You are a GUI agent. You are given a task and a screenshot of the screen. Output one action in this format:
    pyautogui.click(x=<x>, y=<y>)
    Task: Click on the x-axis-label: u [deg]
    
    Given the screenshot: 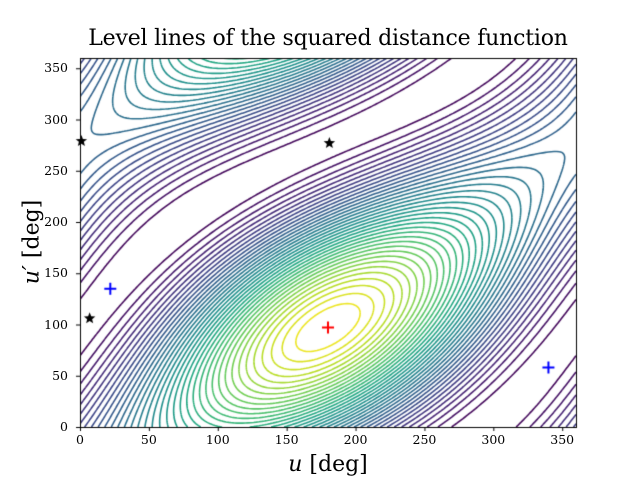 What is the action you would take?
    pyautogui.click(x=328, y=464)
    